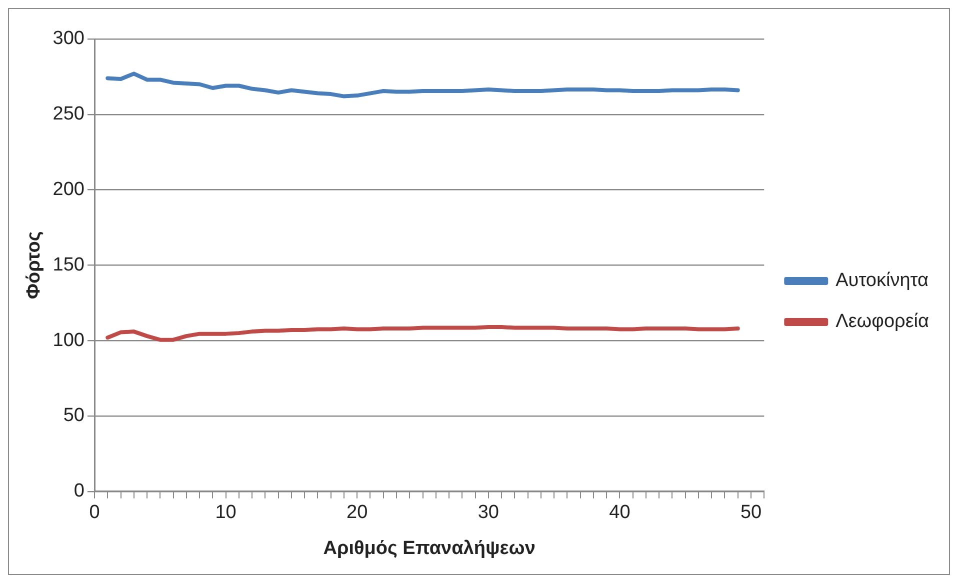  What do you see at coordinates (429, 548) in the screenshot?
I see `x-axis-title: Αριθμός Επαναλήψεων` at bounding box center [429, 548].